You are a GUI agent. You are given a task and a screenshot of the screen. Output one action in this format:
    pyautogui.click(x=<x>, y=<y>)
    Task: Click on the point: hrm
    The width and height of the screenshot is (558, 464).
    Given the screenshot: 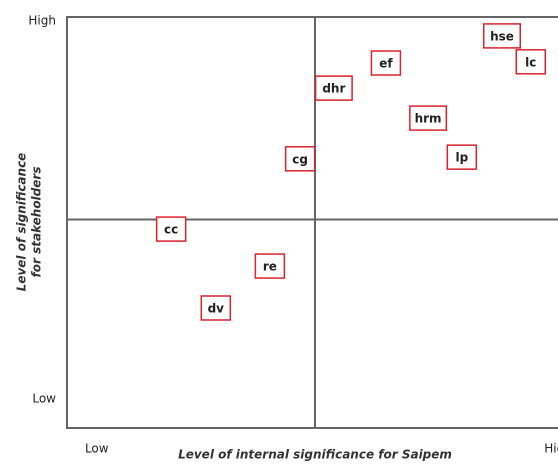 What is the action you would take?
    pyautogui.click(x=428, y=118)
    